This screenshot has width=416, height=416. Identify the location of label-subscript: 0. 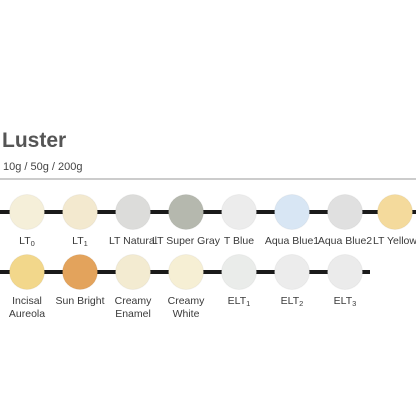
(33, 243).